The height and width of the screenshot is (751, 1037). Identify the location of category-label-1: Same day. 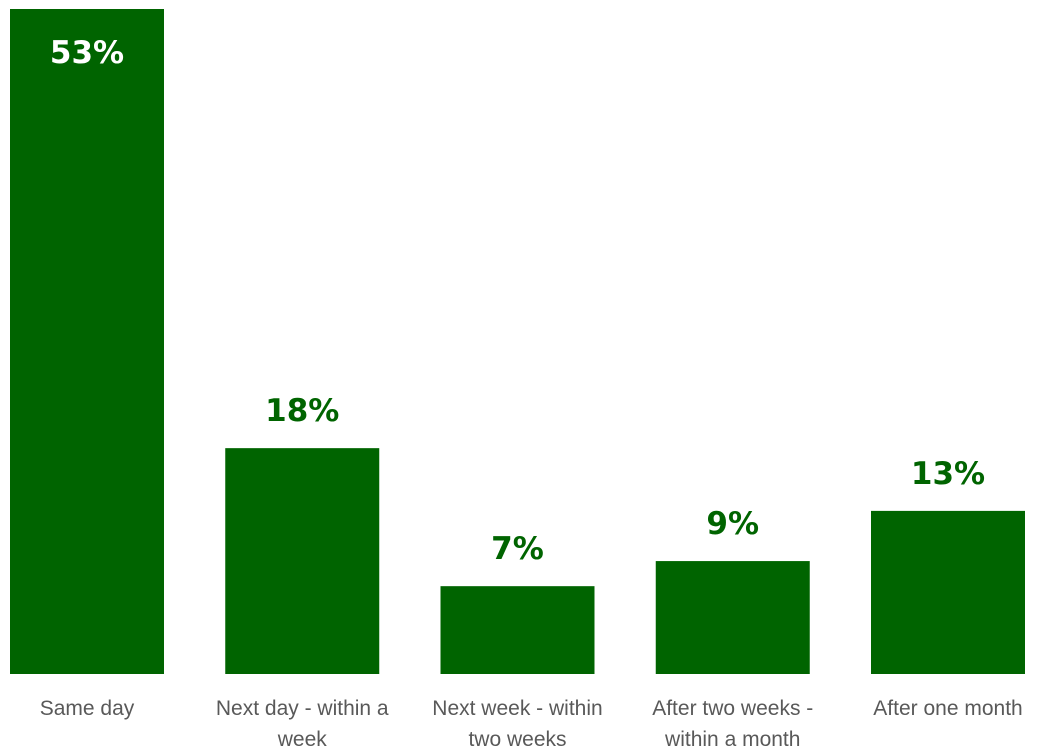
(87, 708).